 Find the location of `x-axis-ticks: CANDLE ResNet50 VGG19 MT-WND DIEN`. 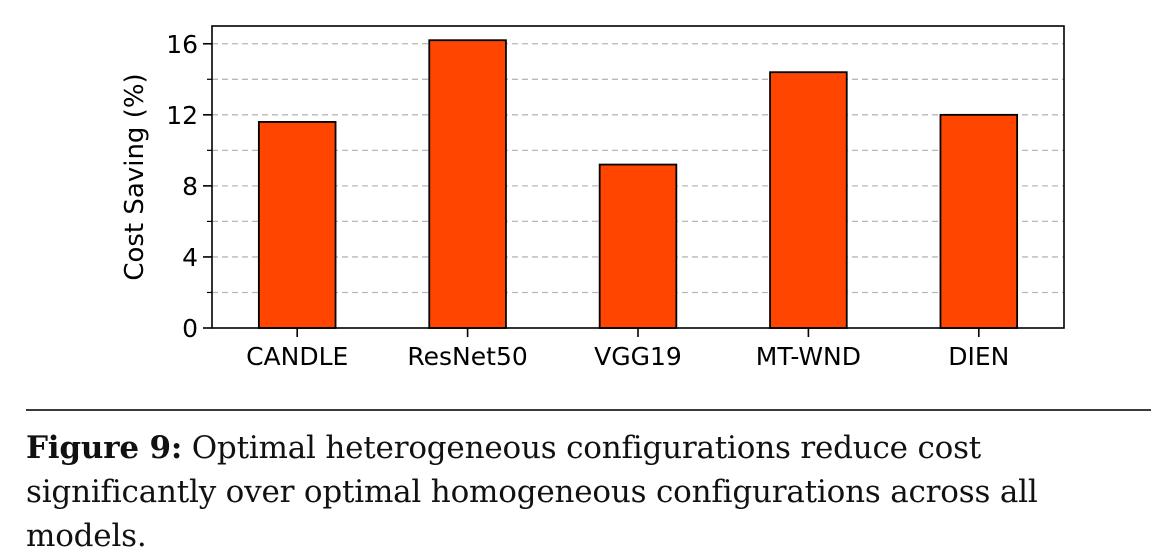

x-axis-ticks: CANDLE ResNet50 VGG19 MT-WND DIEN is located at coordinates (627, 349).